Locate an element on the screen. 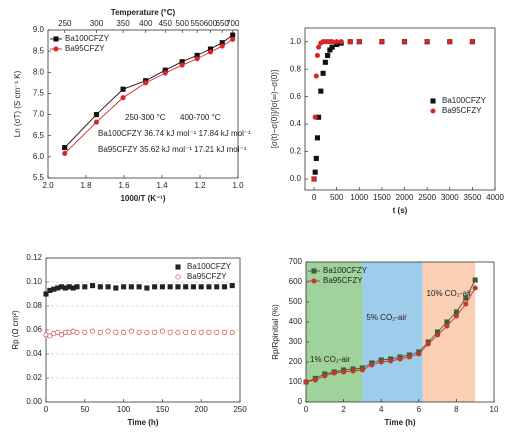 Image resolution: width=520 pixels, height=446 pixels. x-tick-label: 2500 is located at coordinates (427, 197).